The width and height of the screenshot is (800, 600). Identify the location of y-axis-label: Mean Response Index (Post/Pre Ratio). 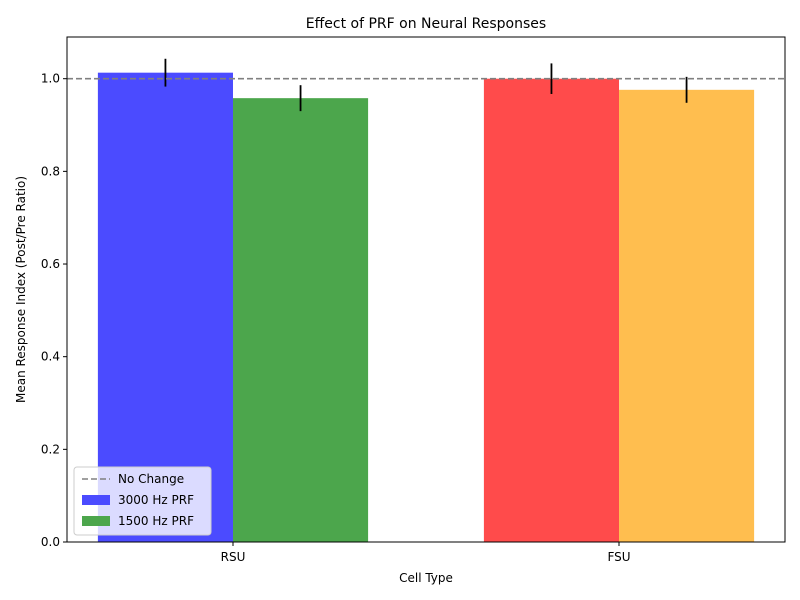
(21, 289).